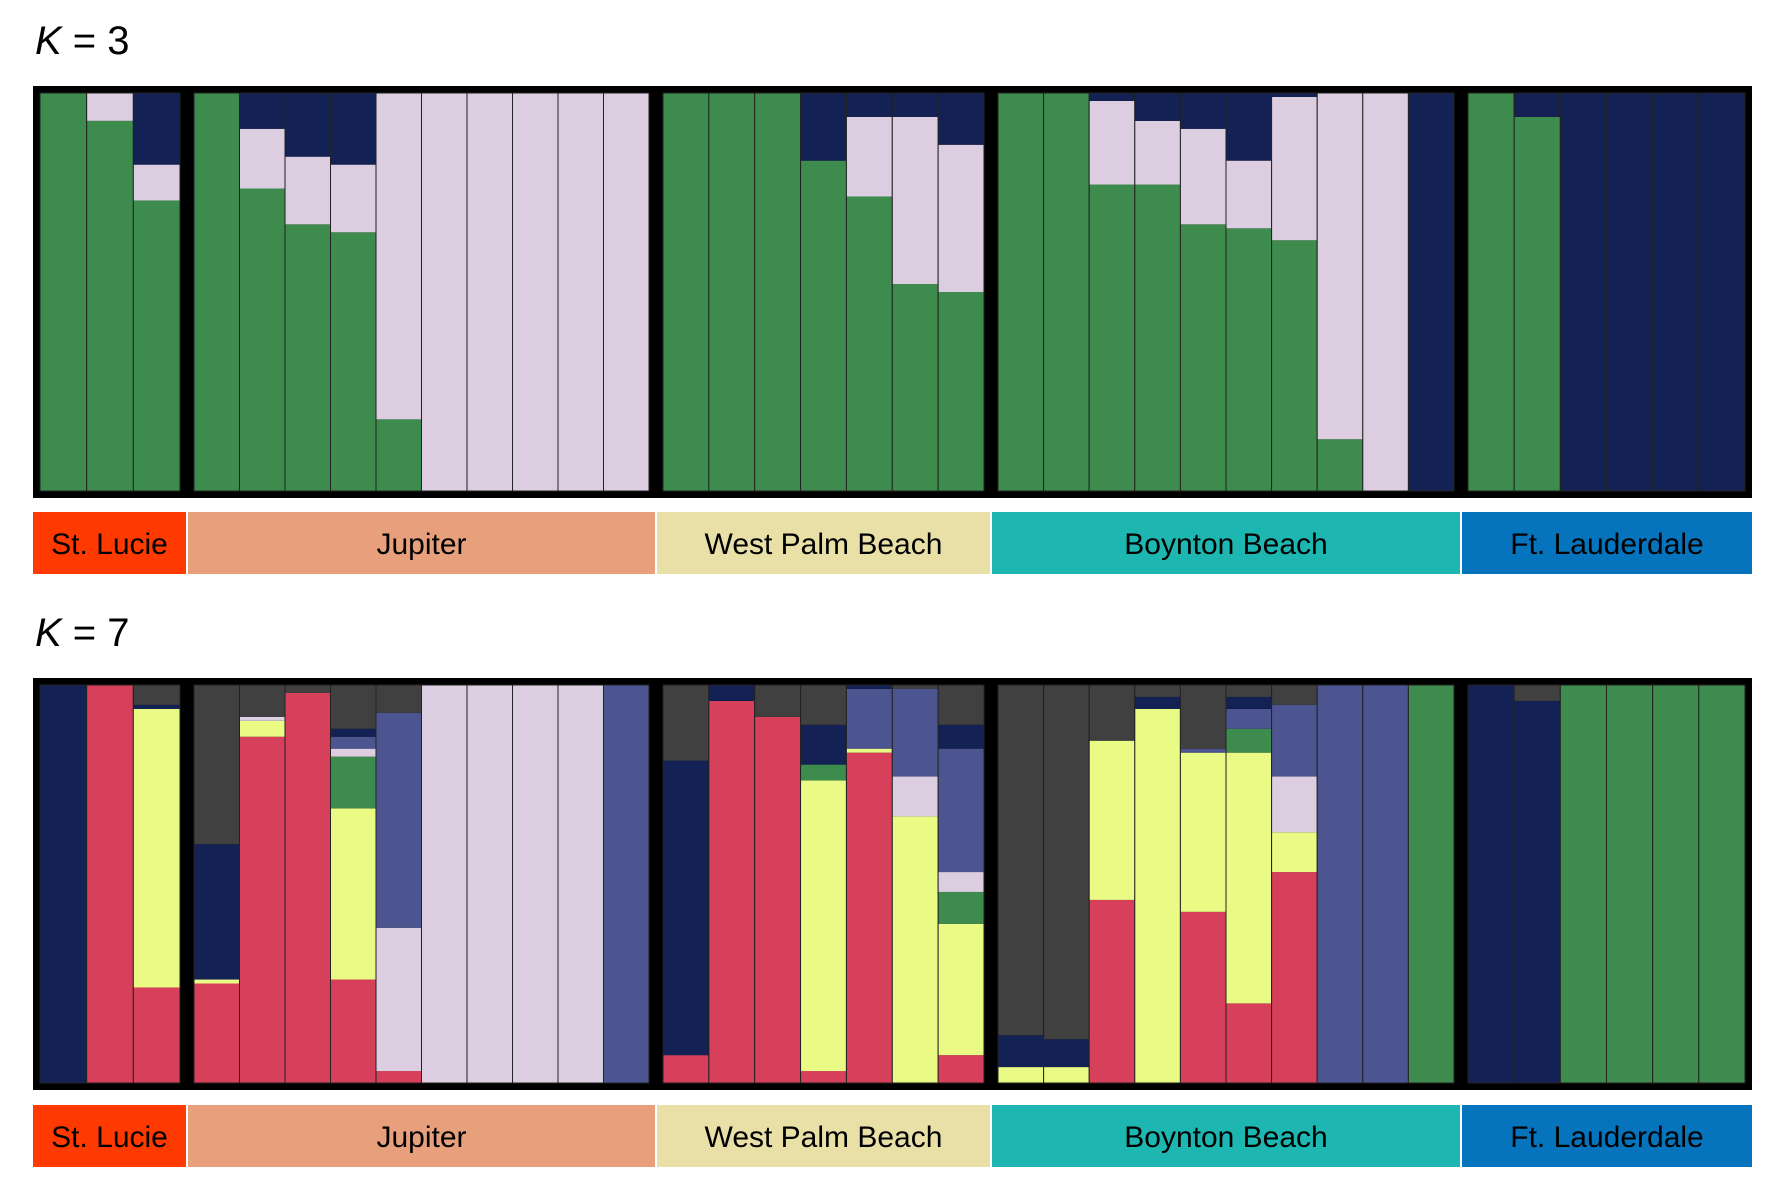 The width and height of the screenshot is (1771, 1181). I want to click on population-label-block-ft-lauderdale, so click(1607, 1136).